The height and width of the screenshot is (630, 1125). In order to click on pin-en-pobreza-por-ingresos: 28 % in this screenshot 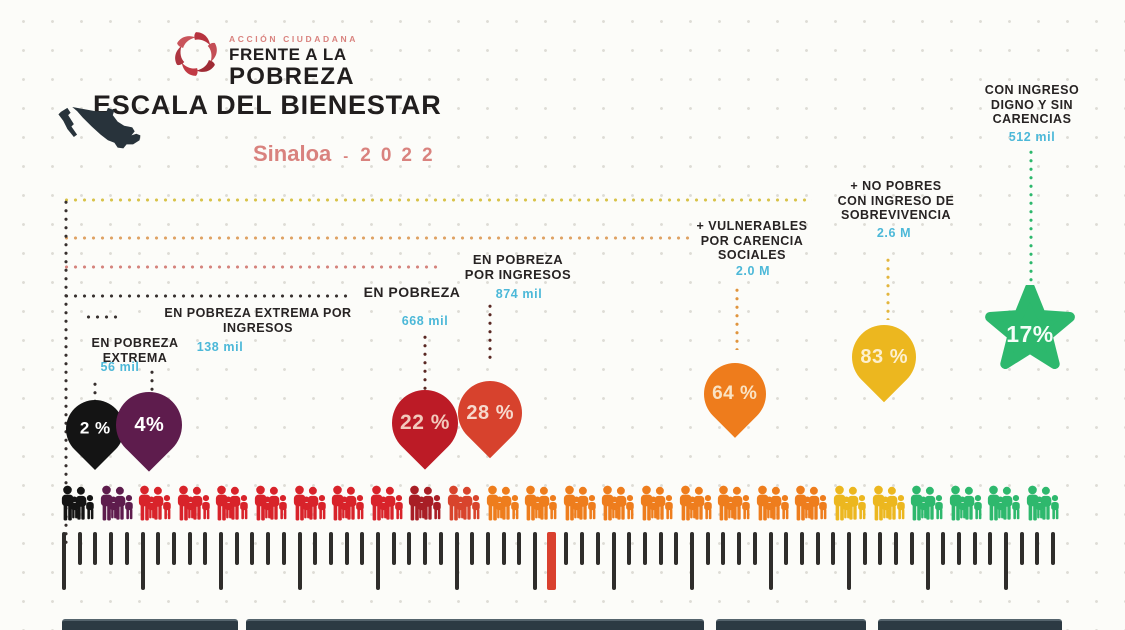, I will do `click(490, 413)`.